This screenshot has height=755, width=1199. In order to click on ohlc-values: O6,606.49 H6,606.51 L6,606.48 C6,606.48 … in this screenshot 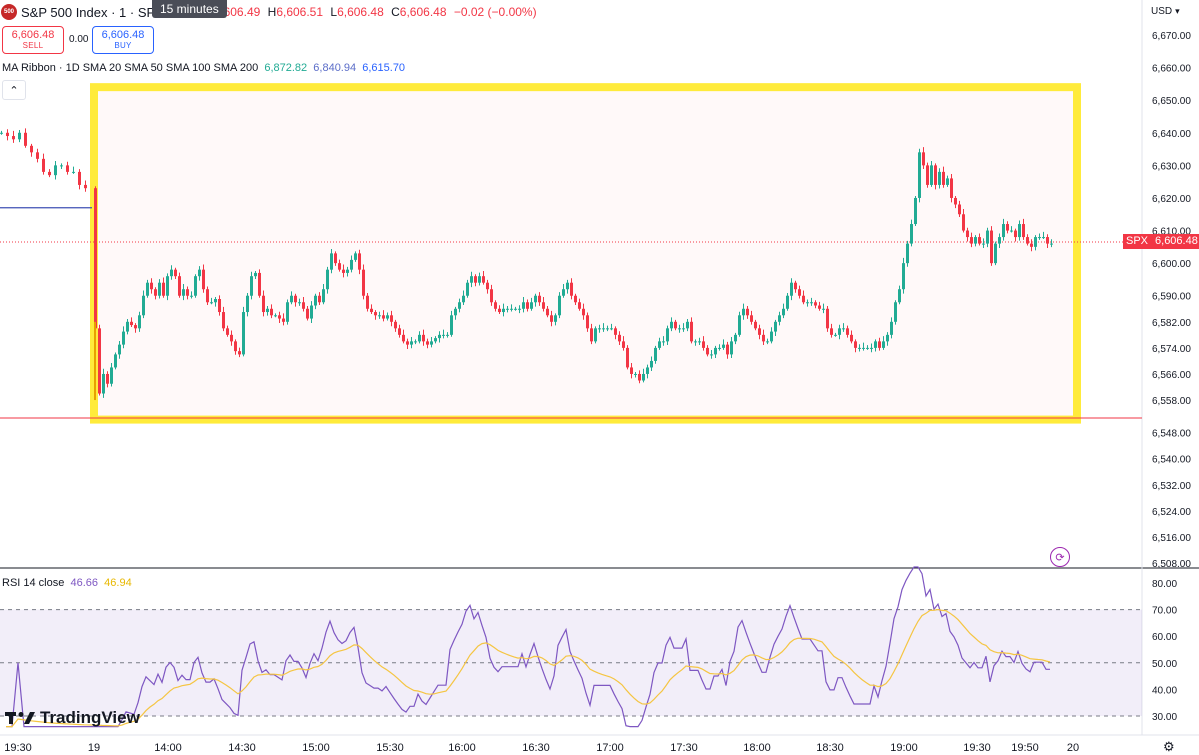, I will do `click(364, 12)`.